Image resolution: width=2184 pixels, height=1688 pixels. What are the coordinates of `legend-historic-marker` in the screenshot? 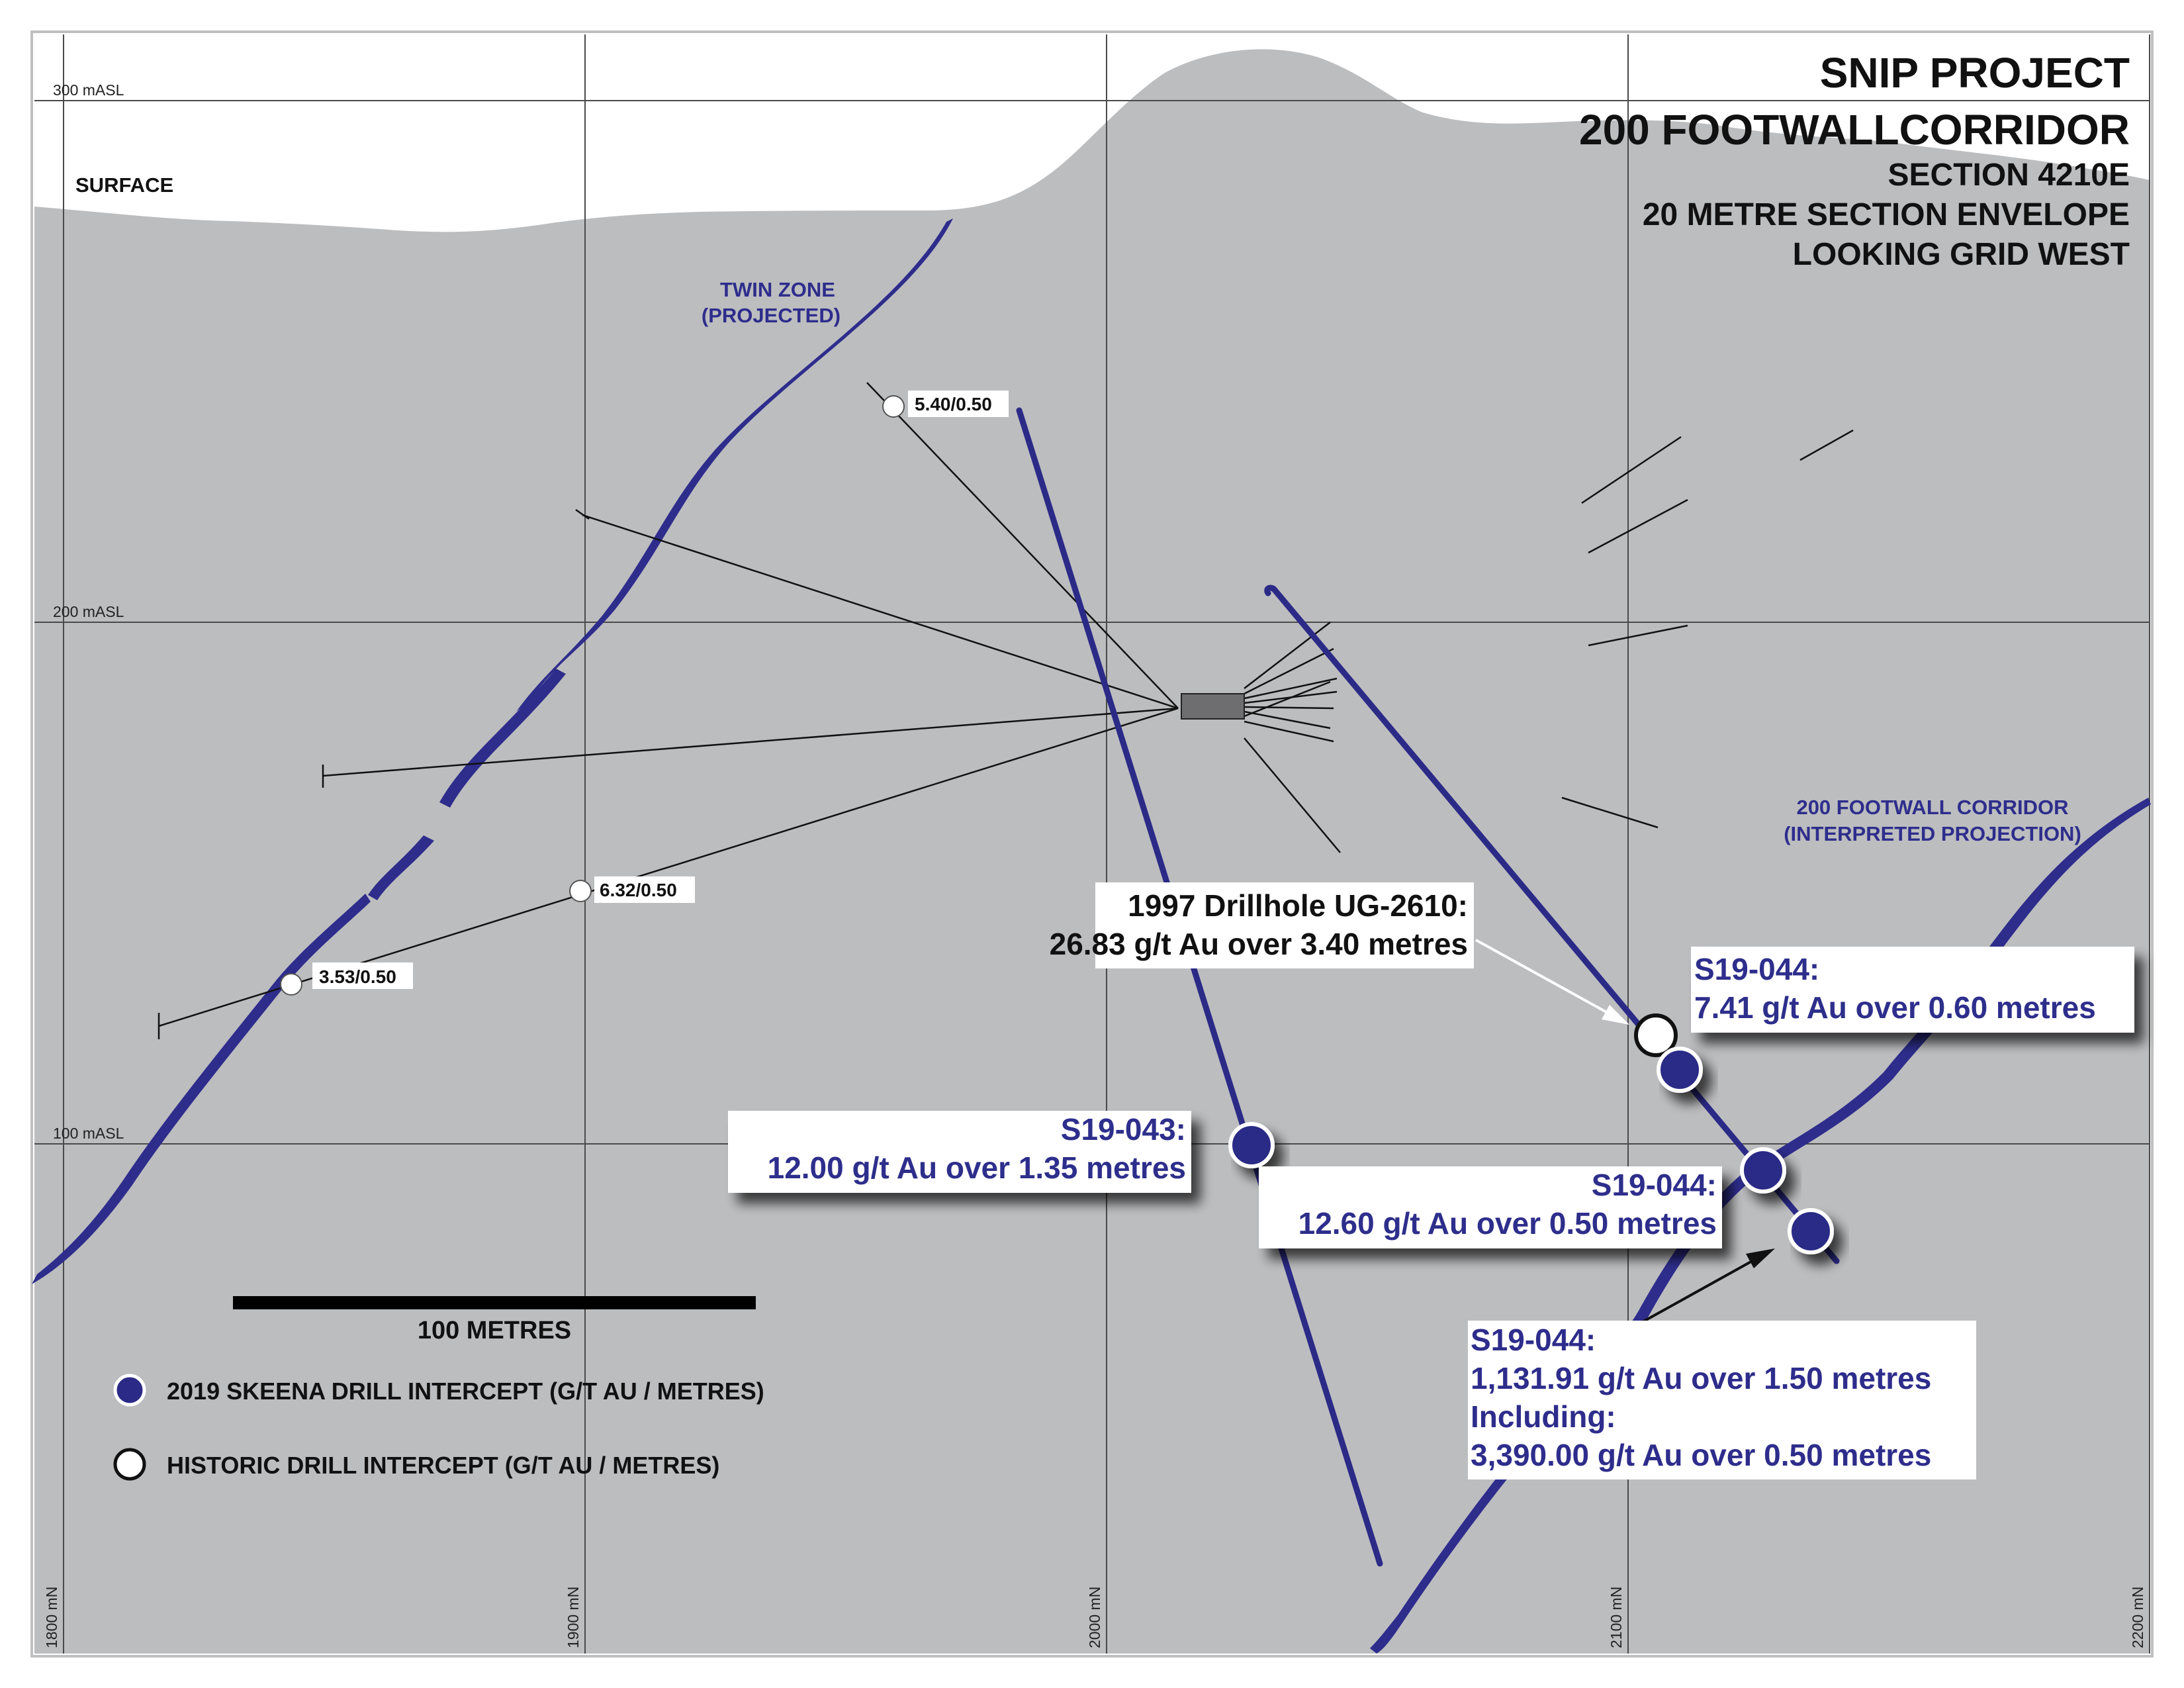 It's located at (129, 1464).